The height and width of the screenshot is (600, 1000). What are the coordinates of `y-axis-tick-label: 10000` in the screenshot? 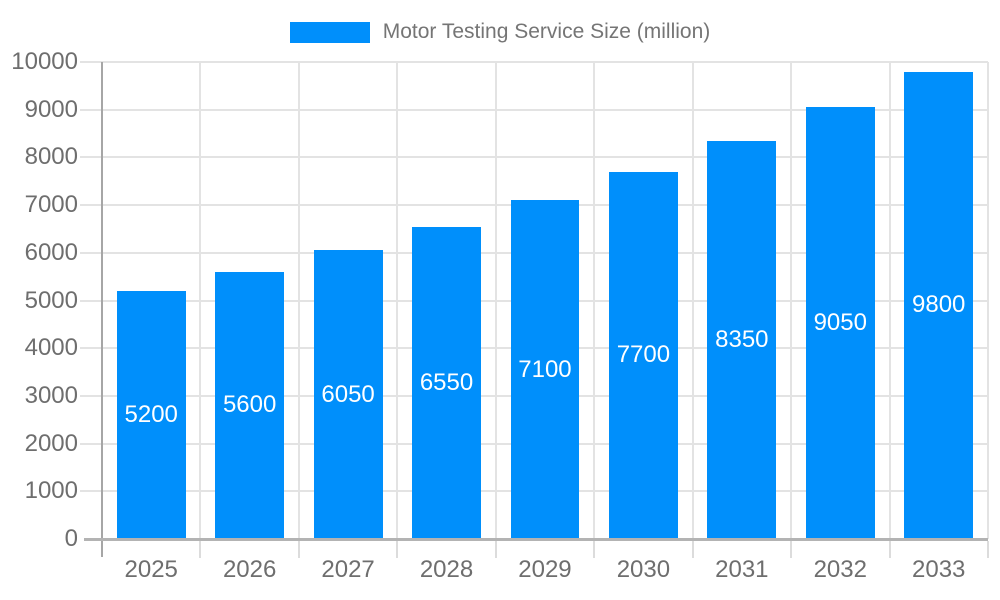 It's located at (44, 61).